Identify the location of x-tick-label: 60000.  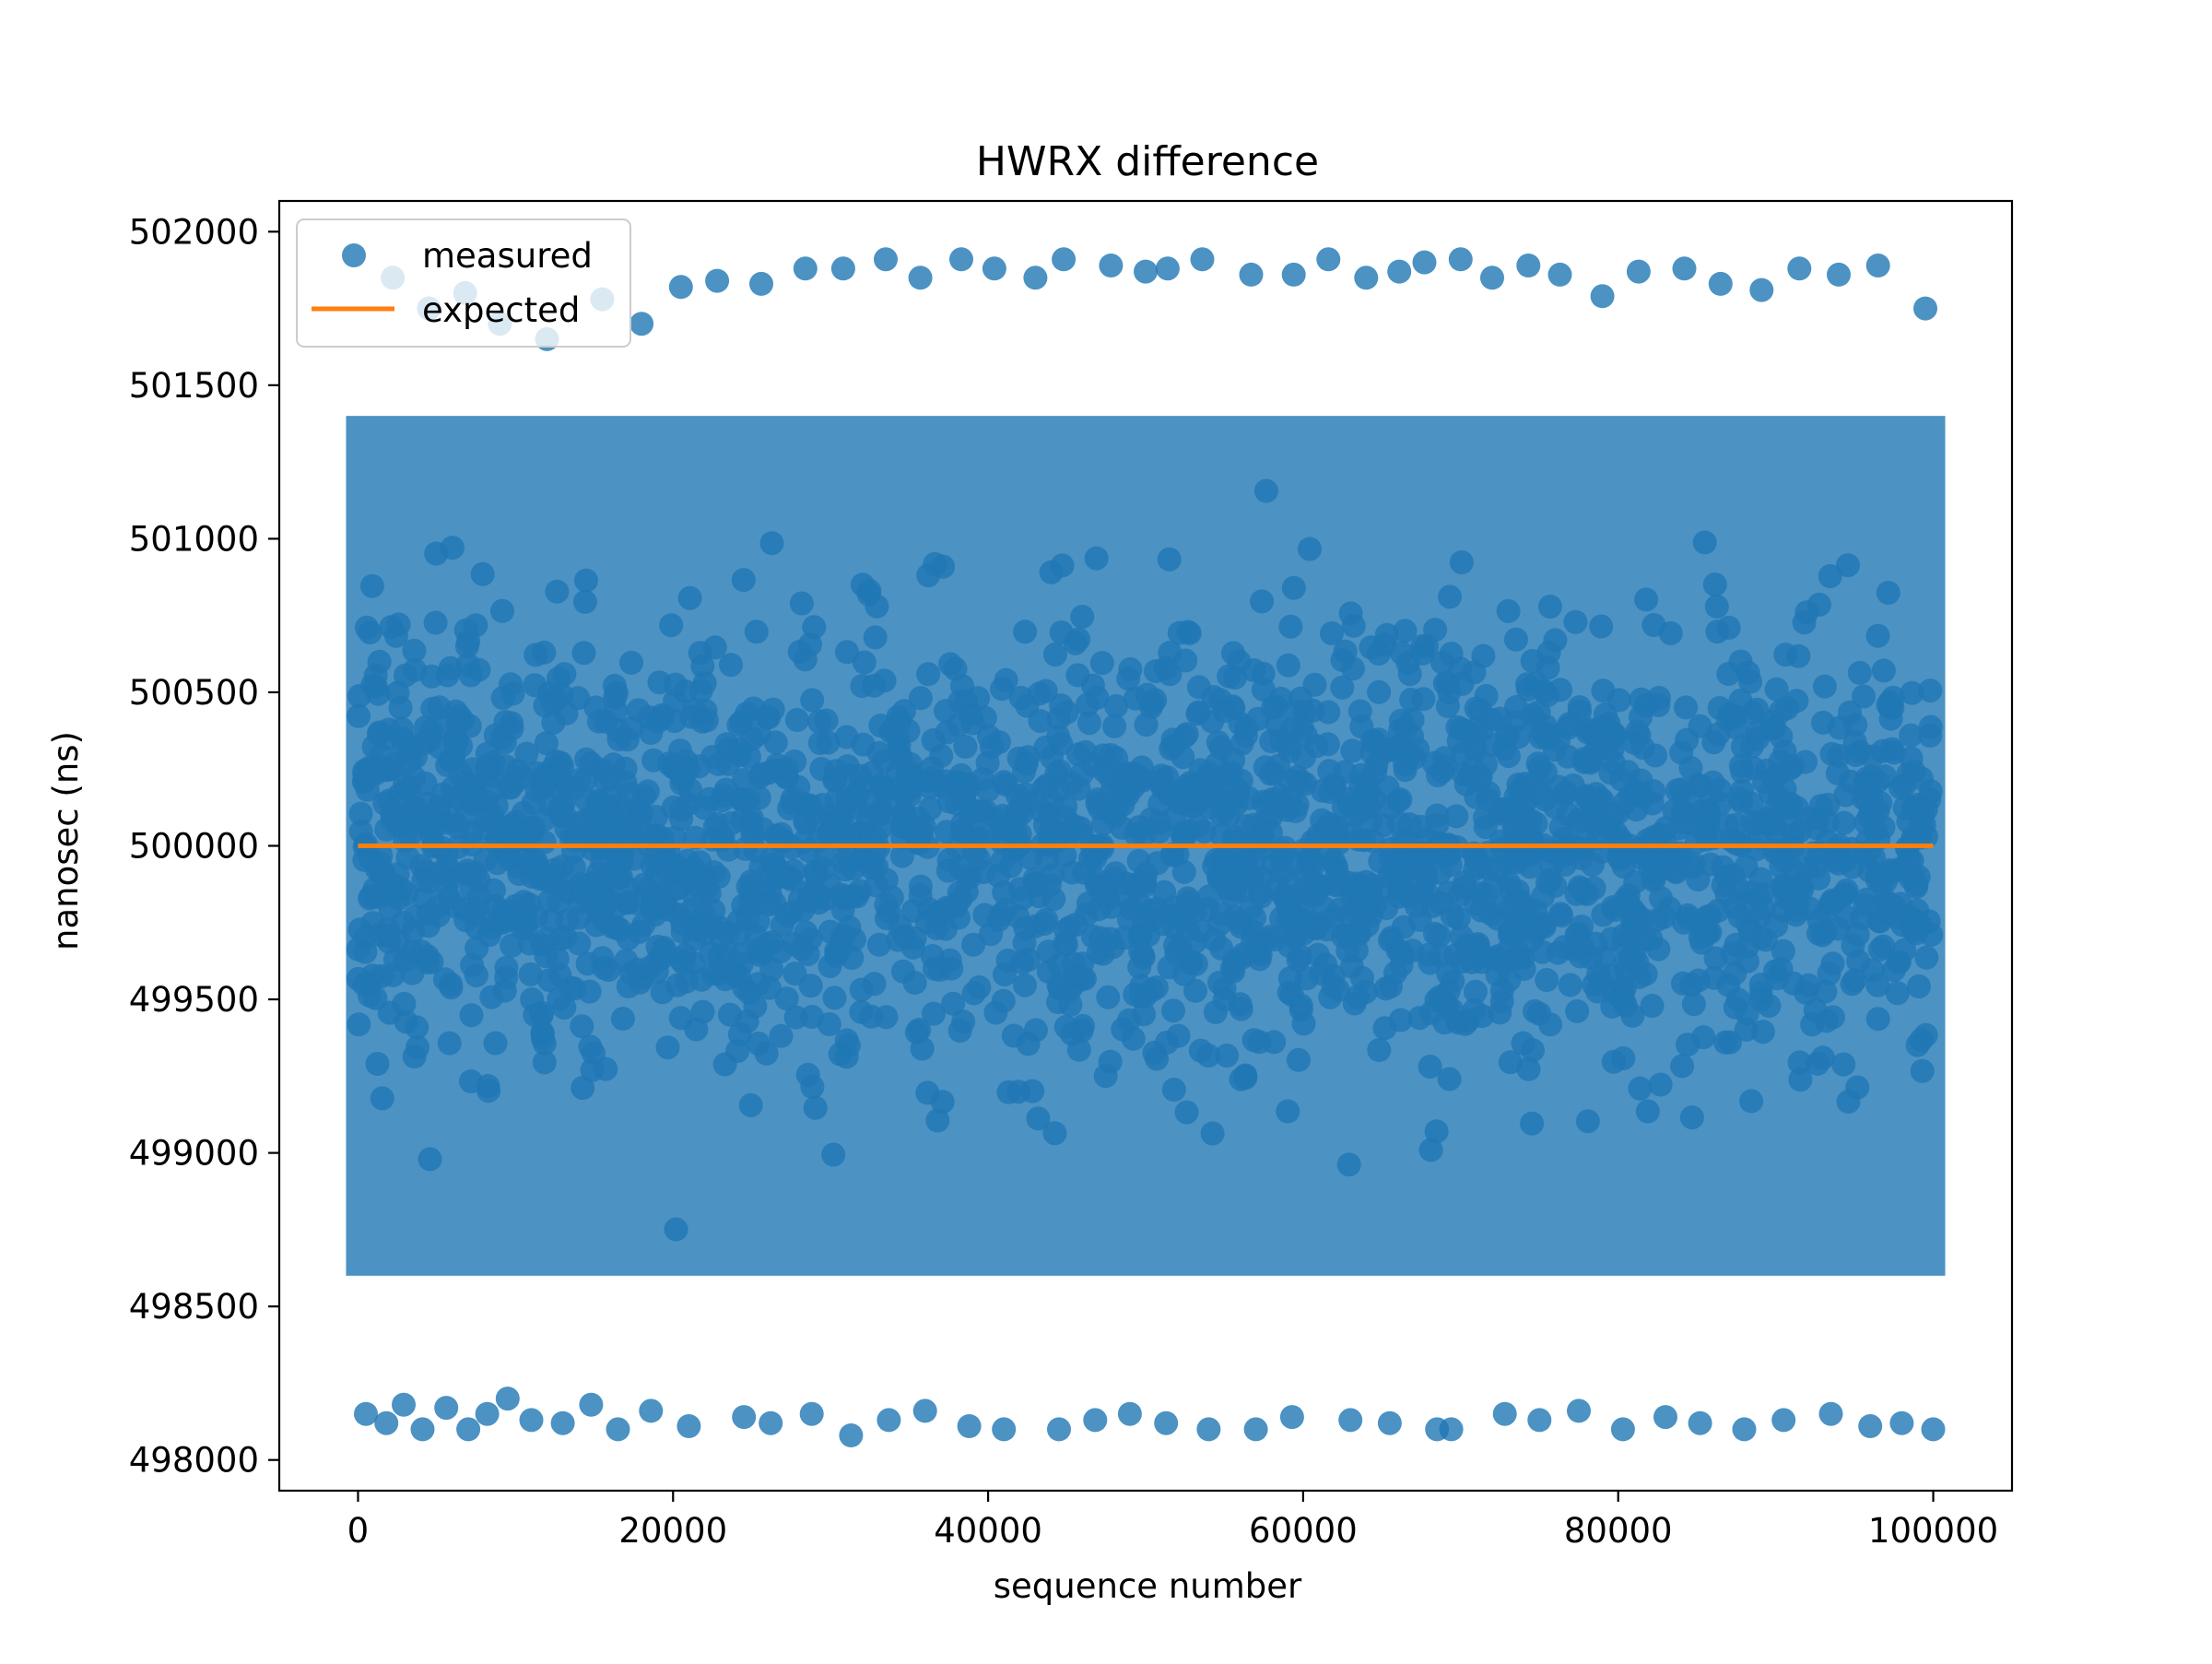
(1303, 1531).